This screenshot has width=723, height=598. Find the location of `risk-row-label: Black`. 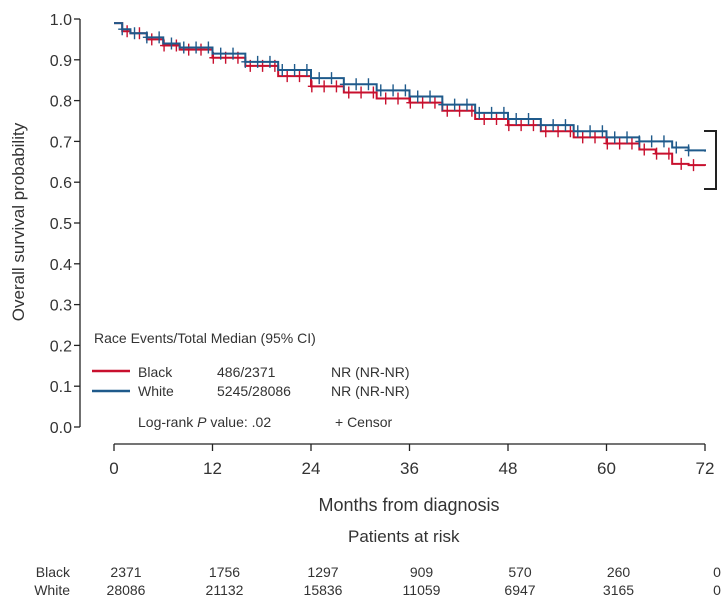

risk-row-label: Black is located at coordinates (52, 572).